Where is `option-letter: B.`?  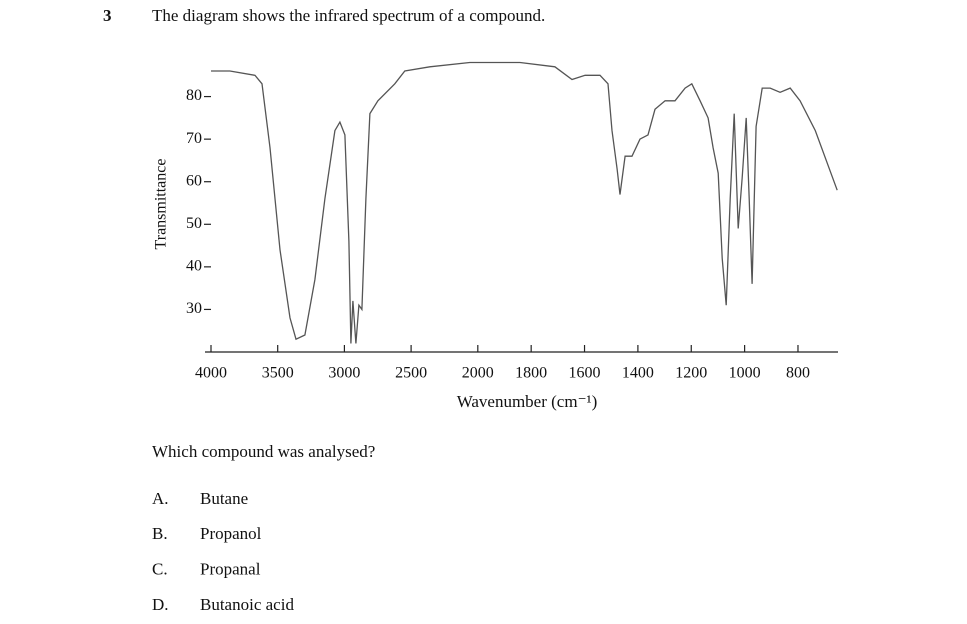 option-letter: B. is located at coordinates (160, 533).